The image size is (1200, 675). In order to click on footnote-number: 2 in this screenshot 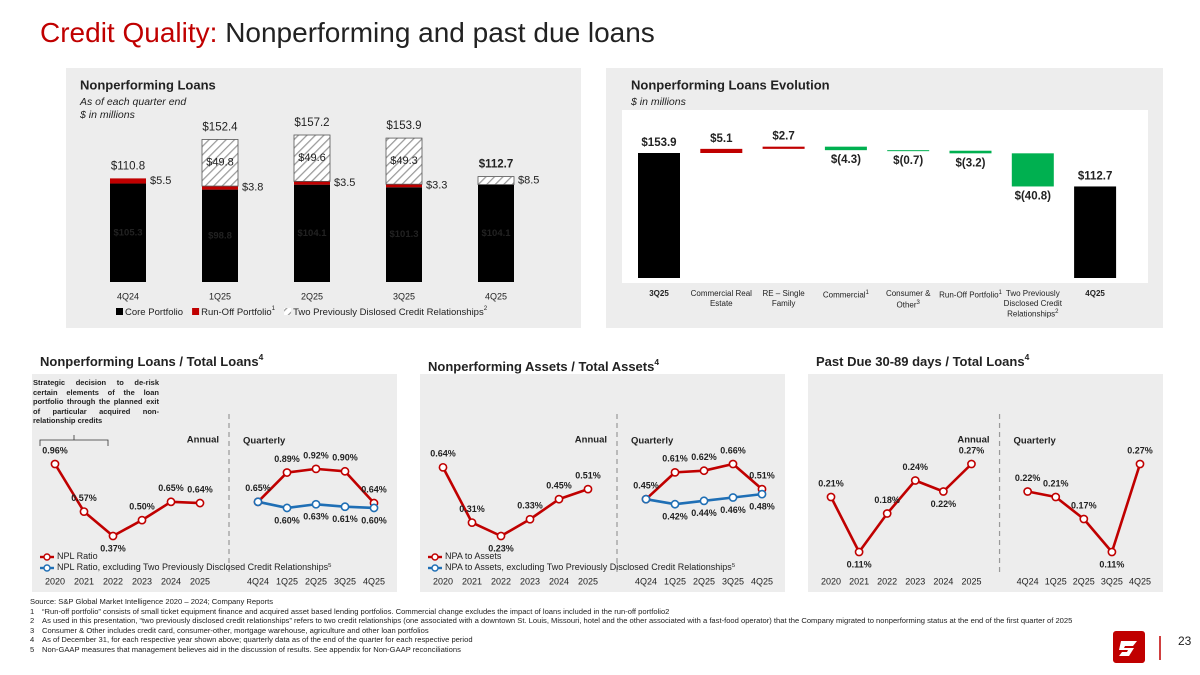, I will do `click(32, 621)`.